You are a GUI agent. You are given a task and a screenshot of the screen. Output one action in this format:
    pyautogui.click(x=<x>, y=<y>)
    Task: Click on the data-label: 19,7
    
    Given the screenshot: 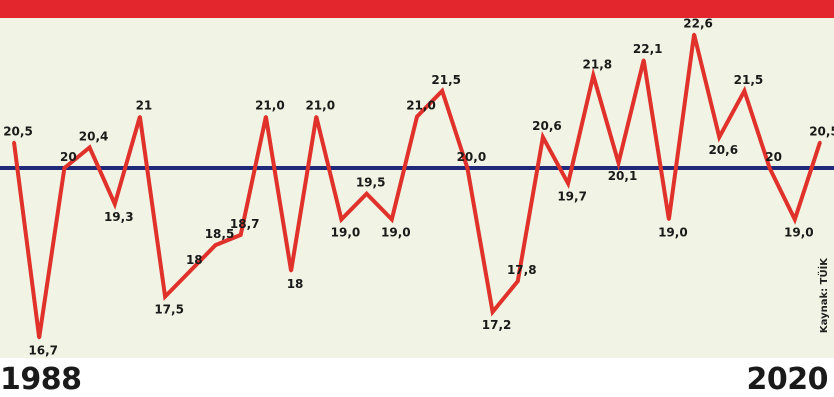 What is the action you would take?
    pyautogui.click(x=572, y=196)
    